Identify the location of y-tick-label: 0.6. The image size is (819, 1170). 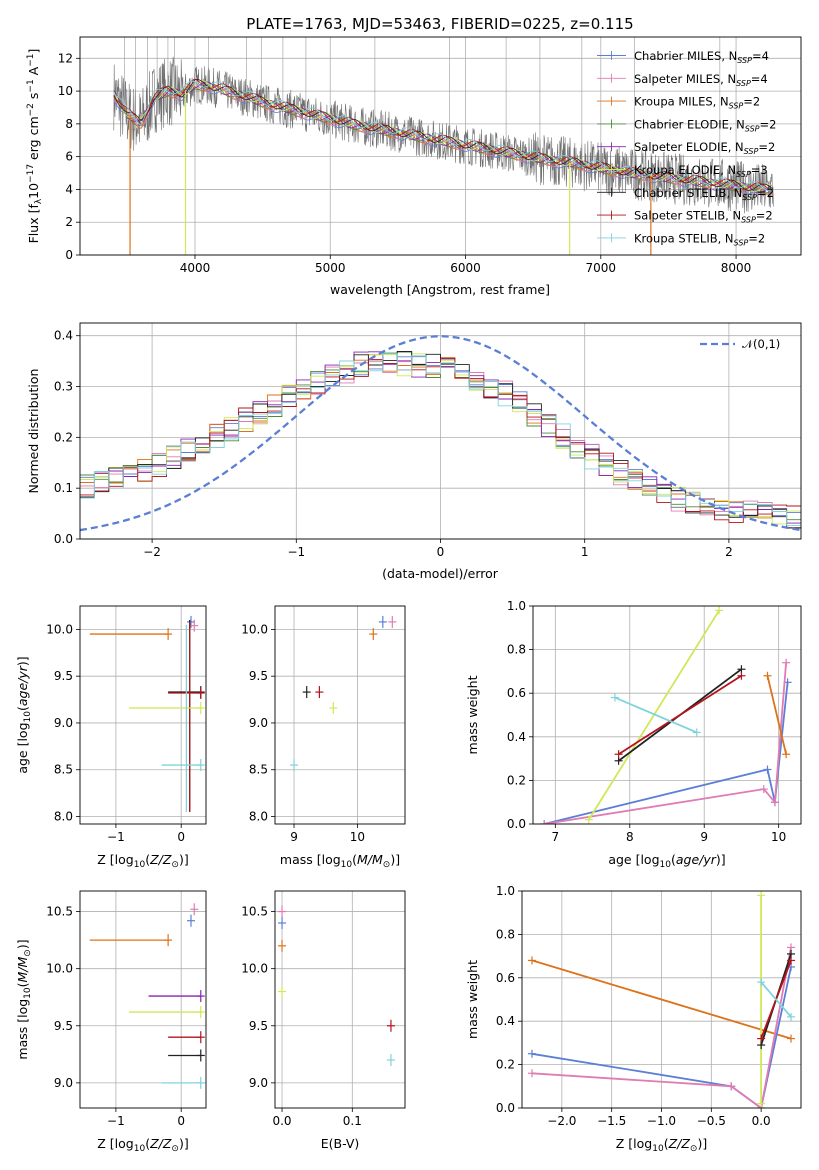
(516, 693).